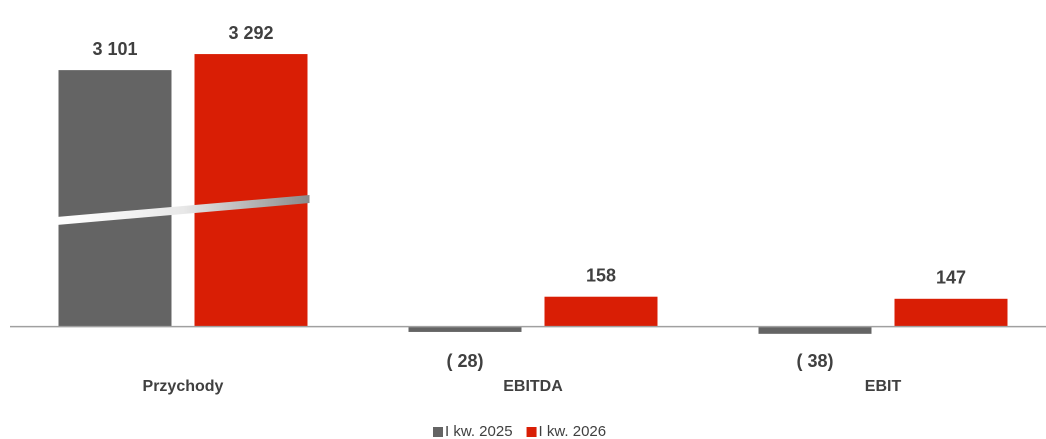 The height and width of the screenshot is (439, 1046). I want to click on x-tick-label: EBITDA, so click(533, 386).